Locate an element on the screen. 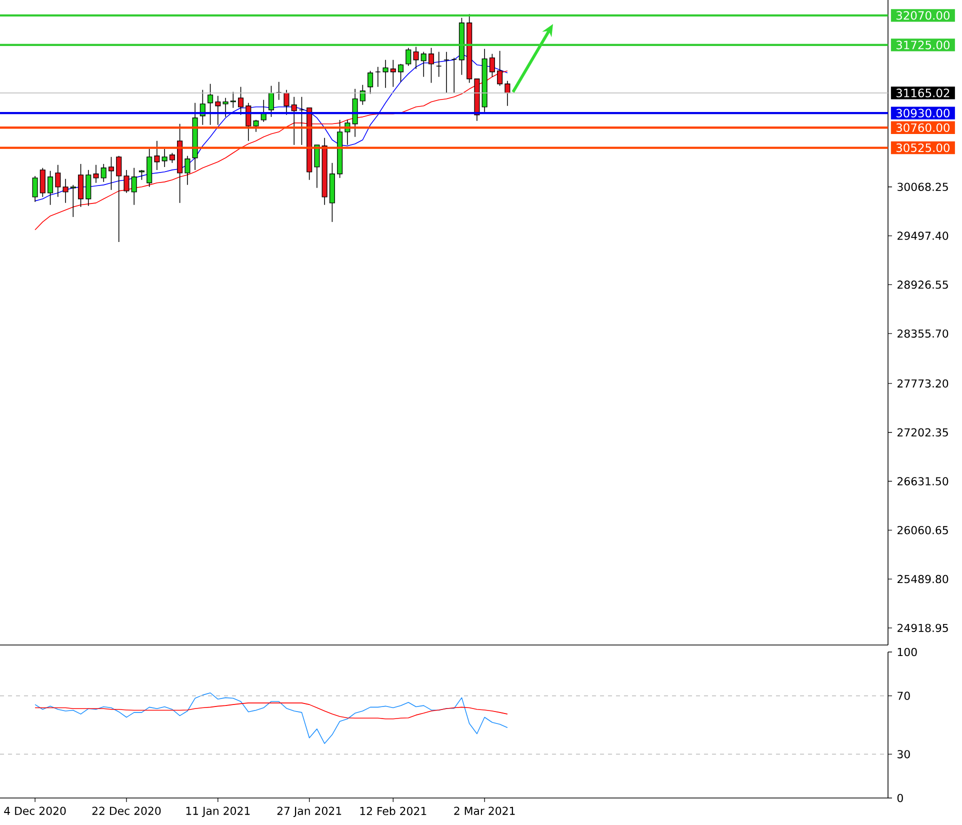 The image size is (962, 825). x-tick-label: 27 Jan 2021 is located at coordinates (309, 812).